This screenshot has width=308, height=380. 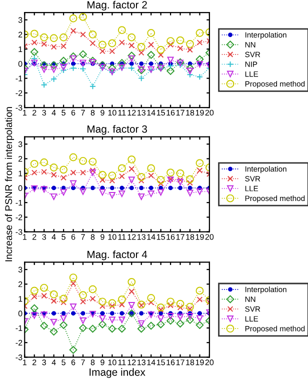 What do you see at coordinates (117, 5) in the screenshot?
I see `chart-title: Mag. factor 2` at bounding box center [117, 5].